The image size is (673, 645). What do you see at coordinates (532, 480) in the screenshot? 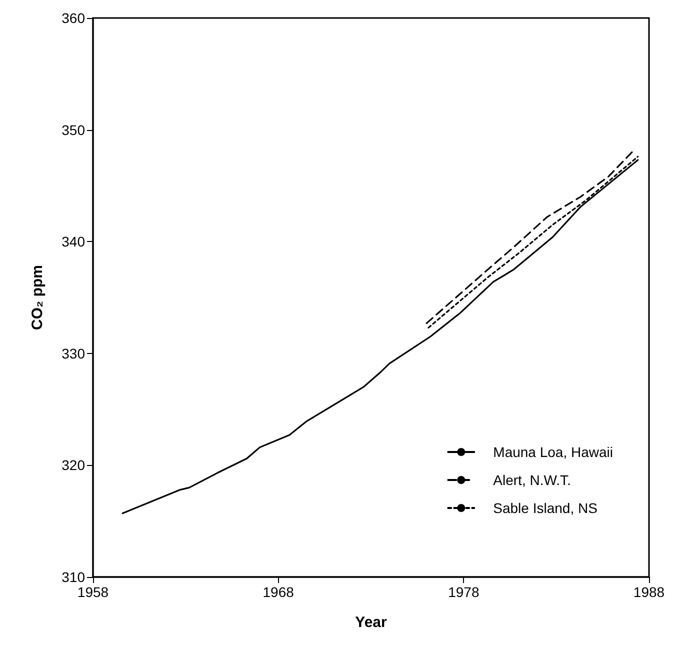
I see `legend-label: Alert, N.W.T.` at bounding box center [532, 480].